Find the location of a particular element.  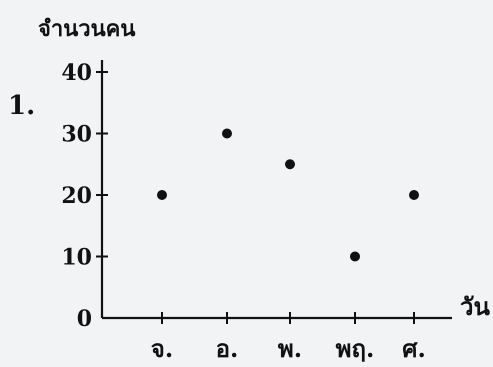

x-tick-label: ศ. is located at coordinates (414, 348).